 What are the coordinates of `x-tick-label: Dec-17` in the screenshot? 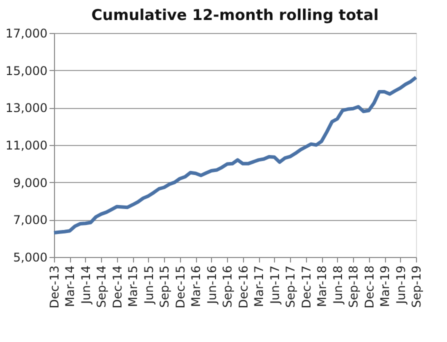 It's located at (306, 287).